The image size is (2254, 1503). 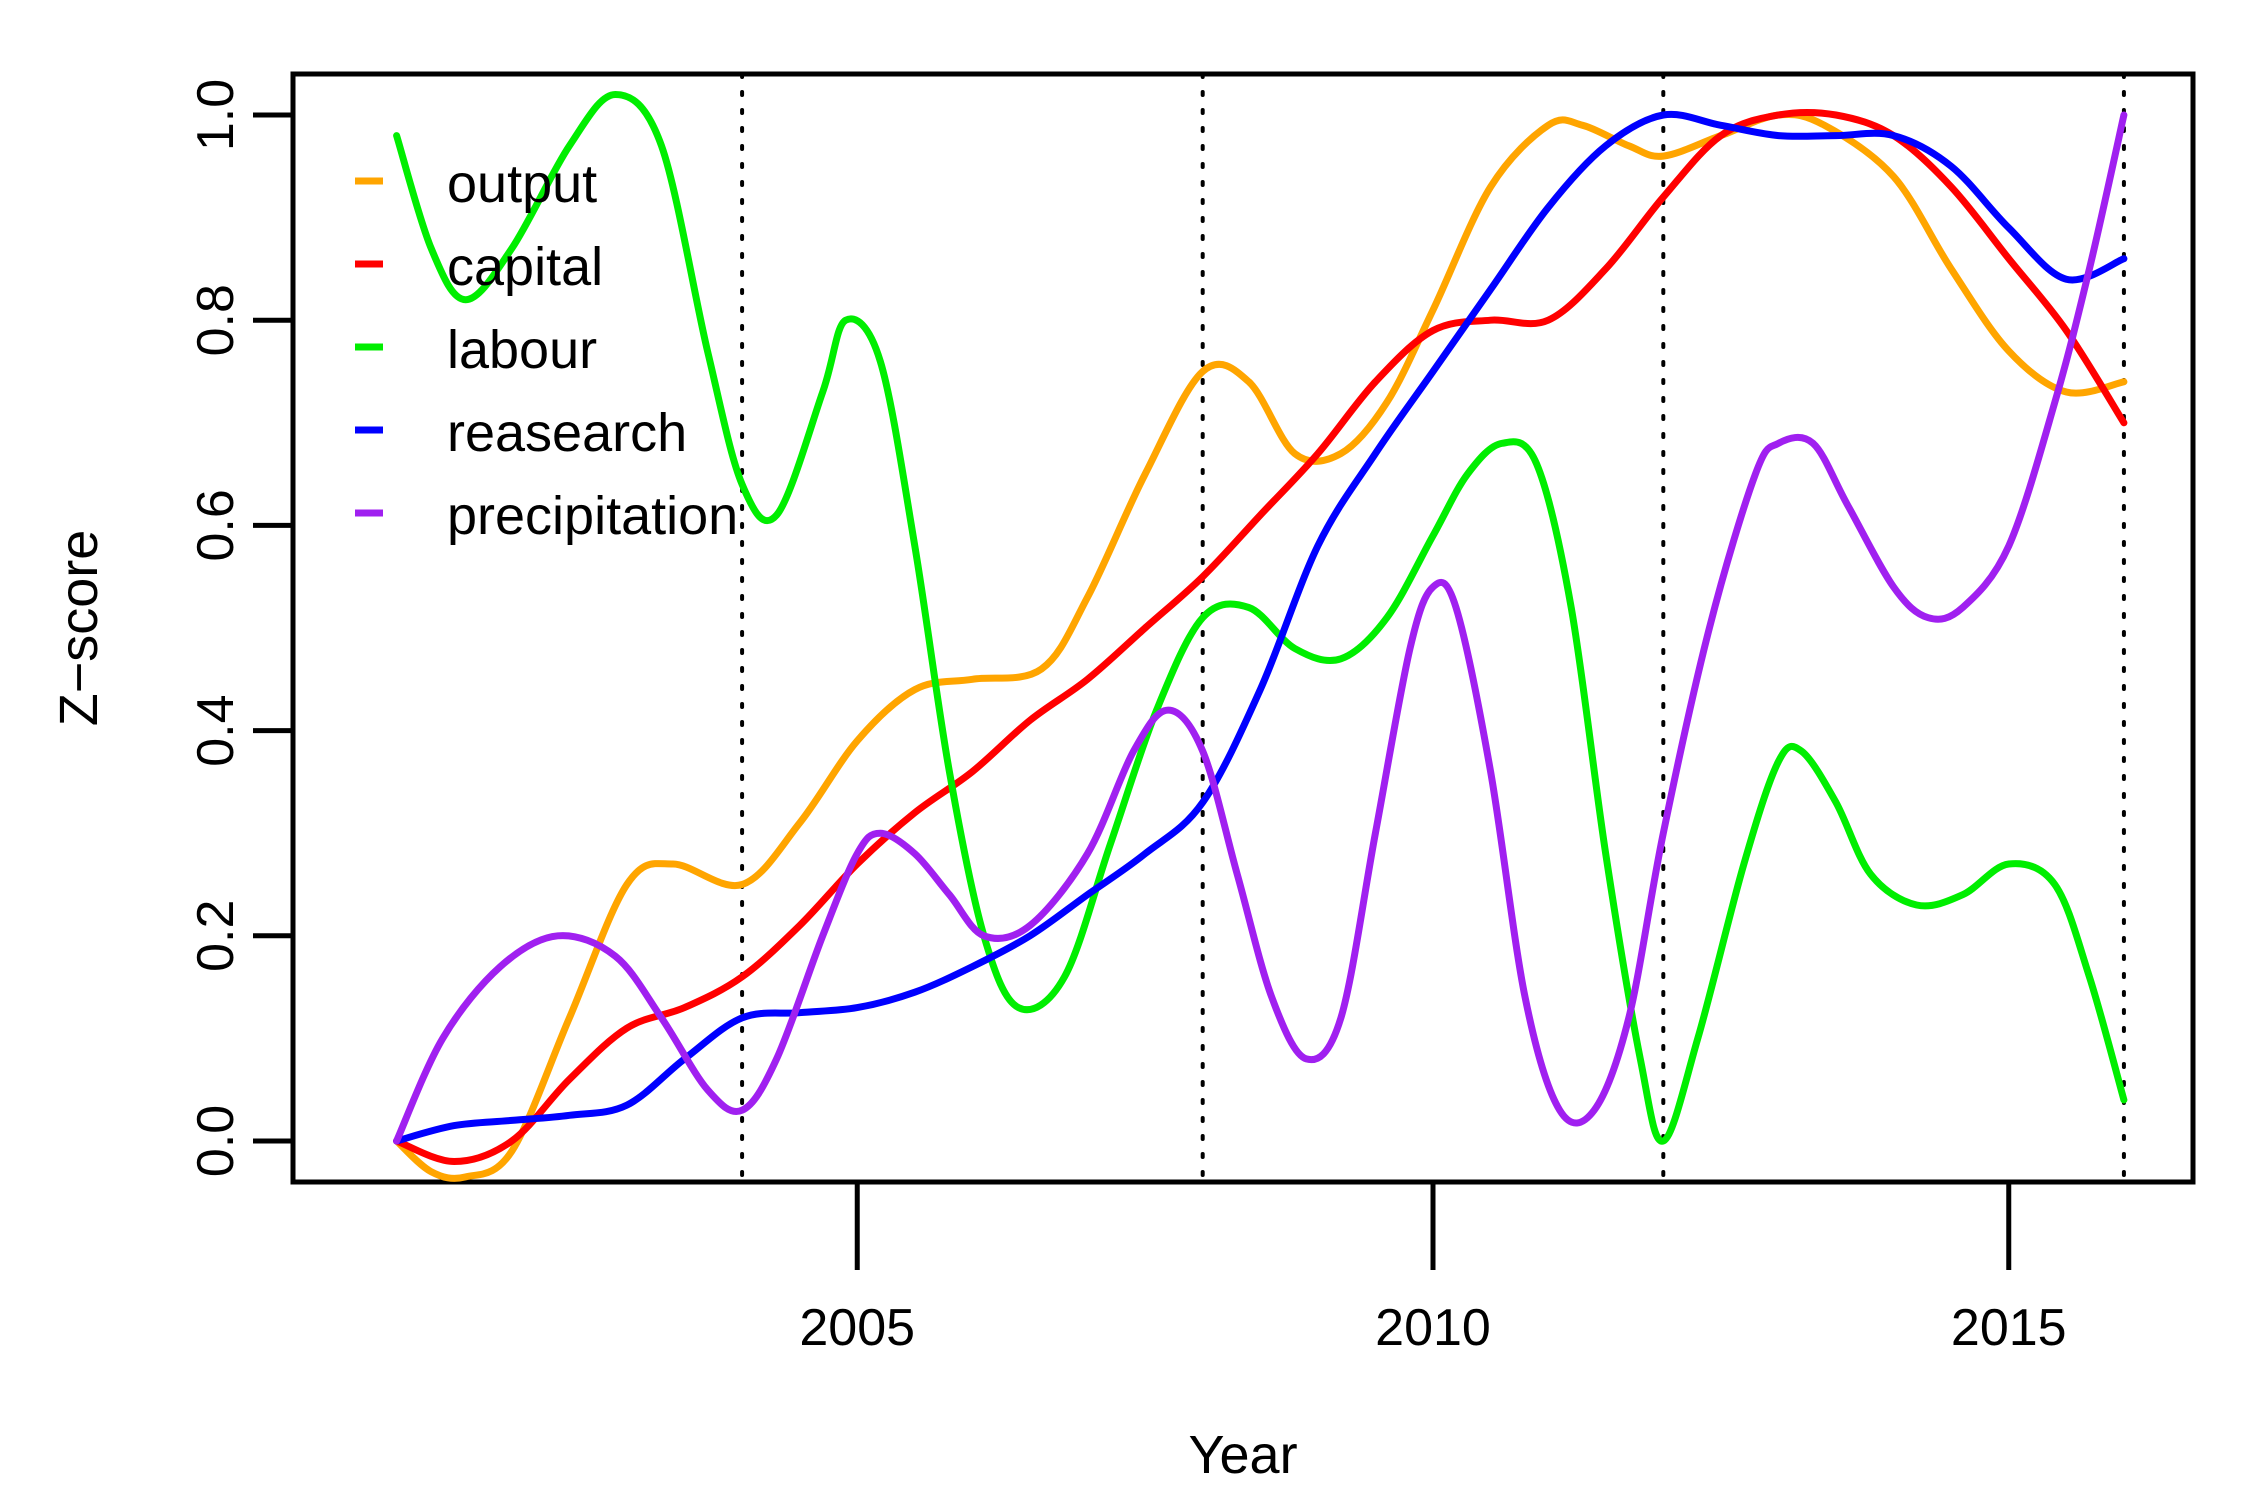 What do you see at coordinates (216, 730) in the screenshot?
I see `y-tick-label: 0.4` at bounding box center [216, 730].